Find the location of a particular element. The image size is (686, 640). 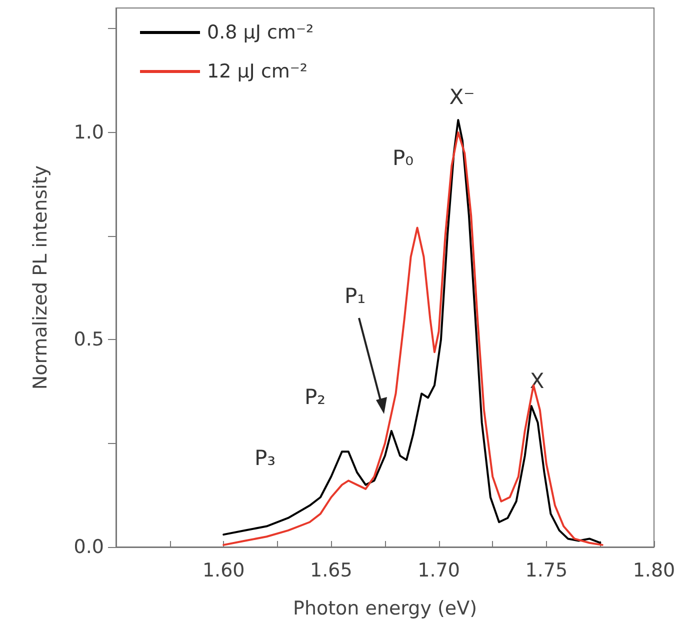

x-tick-label: 1.75 is located at coordinates (546, 571).